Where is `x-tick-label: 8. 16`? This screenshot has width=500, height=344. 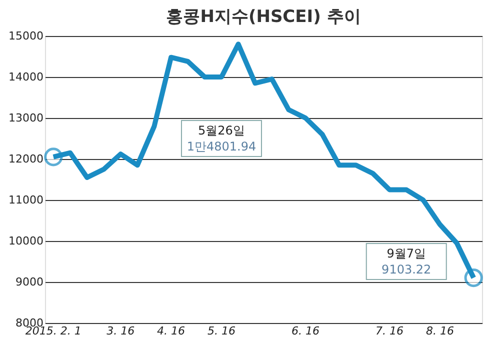 x-tick-label: 8. 16 is located at coordinates (440, 331).